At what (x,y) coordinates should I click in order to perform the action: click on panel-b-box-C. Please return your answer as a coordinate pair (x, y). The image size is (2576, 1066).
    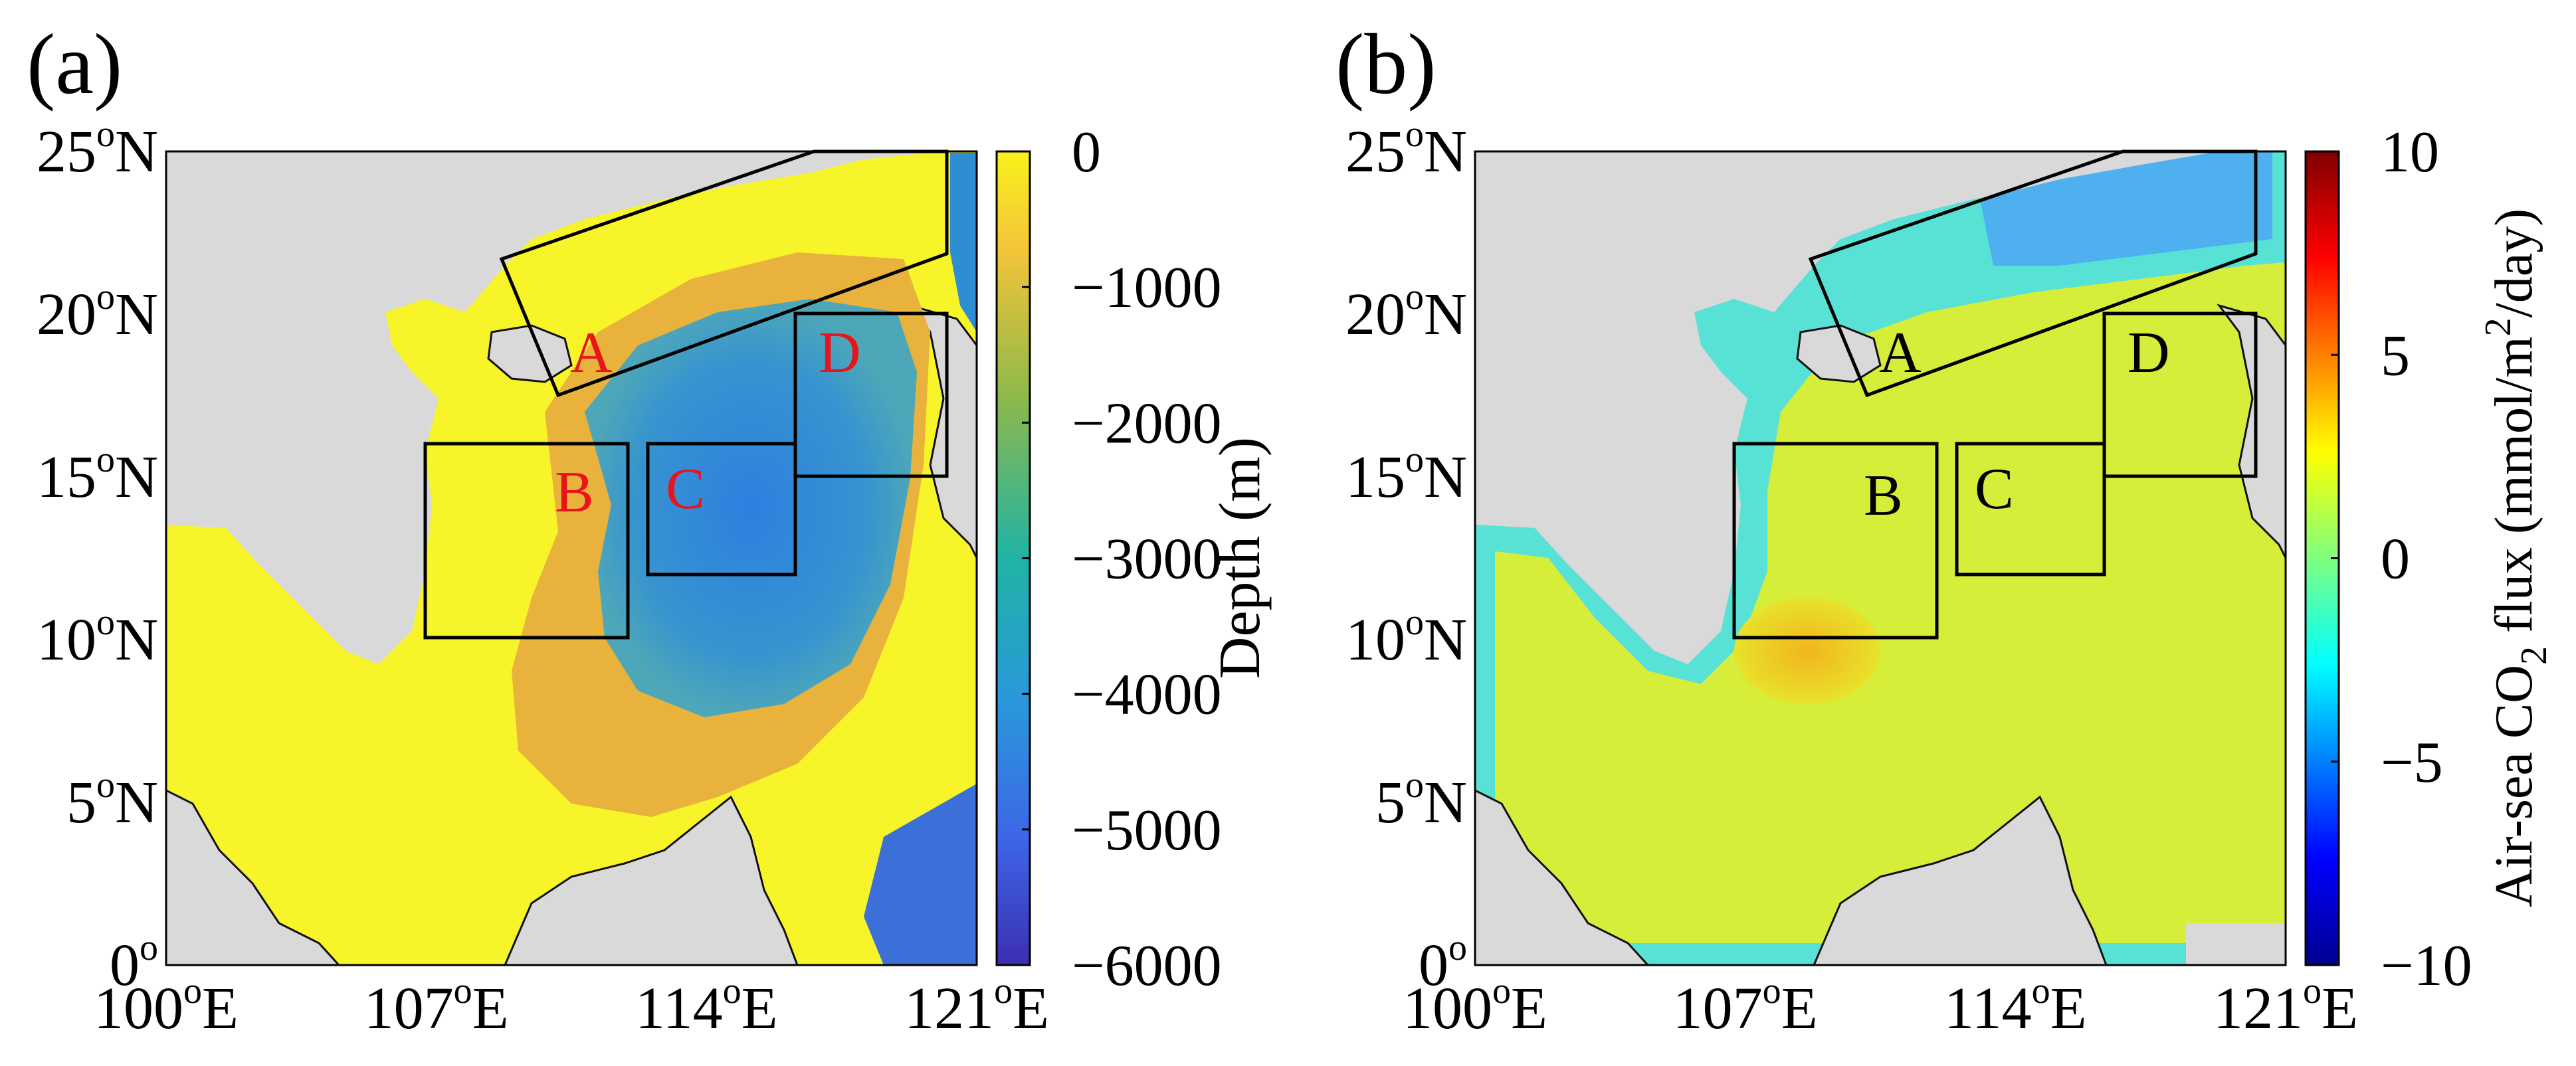
    Looking at the image, I should click on (2030, 509).